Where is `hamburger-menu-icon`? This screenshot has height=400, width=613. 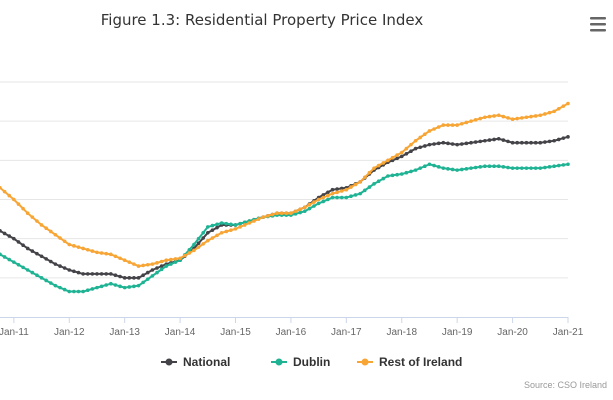 hamburger-menu-icon is located at coordinates (598, 18).